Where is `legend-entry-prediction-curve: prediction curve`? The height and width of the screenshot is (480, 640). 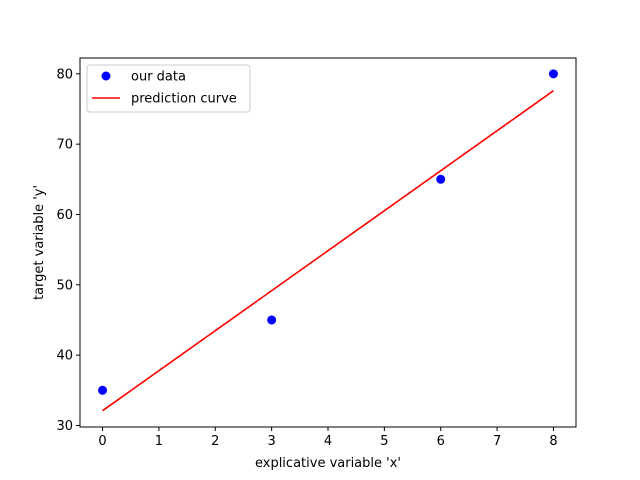 legend-entry-prediction-curve: prediction curve is located at coordinates (184, 99).